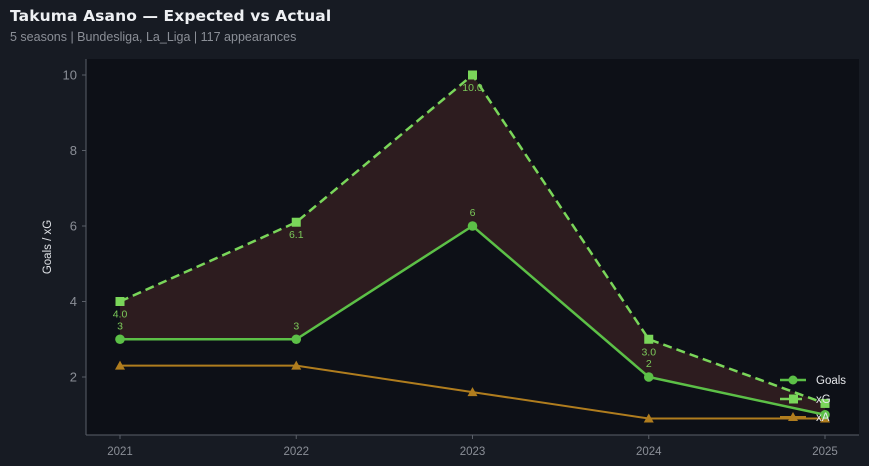  I want to click on y-tick-label: 10, so click(70, 75).